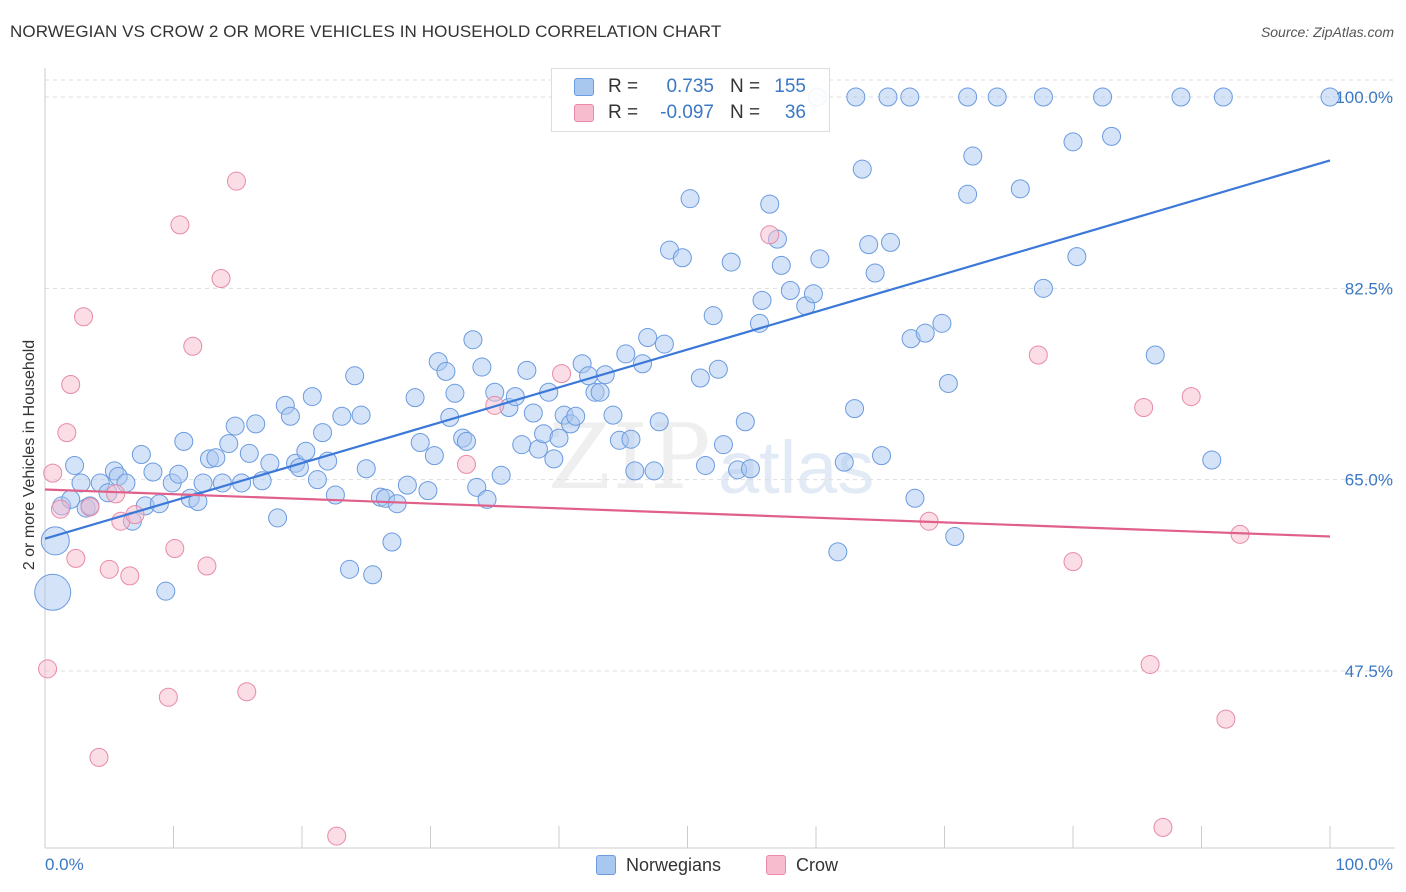 The height and width of the screenshot is (892, 1406). I want to click on legend-n-value: 36, so click(795, 112).